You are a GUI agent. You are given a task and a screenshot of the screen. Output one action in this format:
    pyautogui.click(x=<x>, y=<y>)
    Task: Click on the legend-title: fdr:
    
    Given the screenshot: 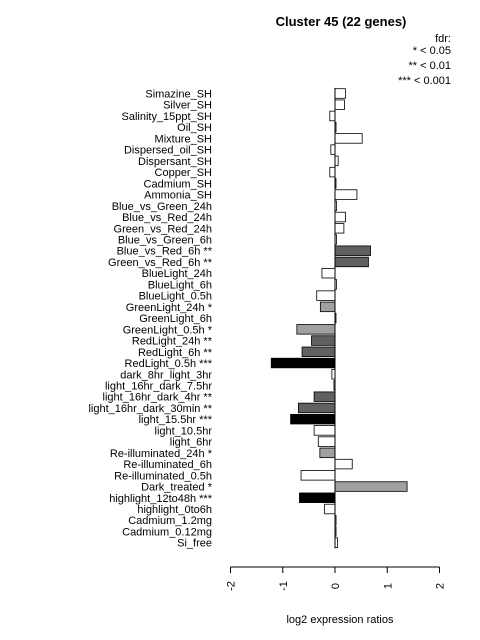 What is the action you would take?
    pyautogui.click(x=443, y=39)
    